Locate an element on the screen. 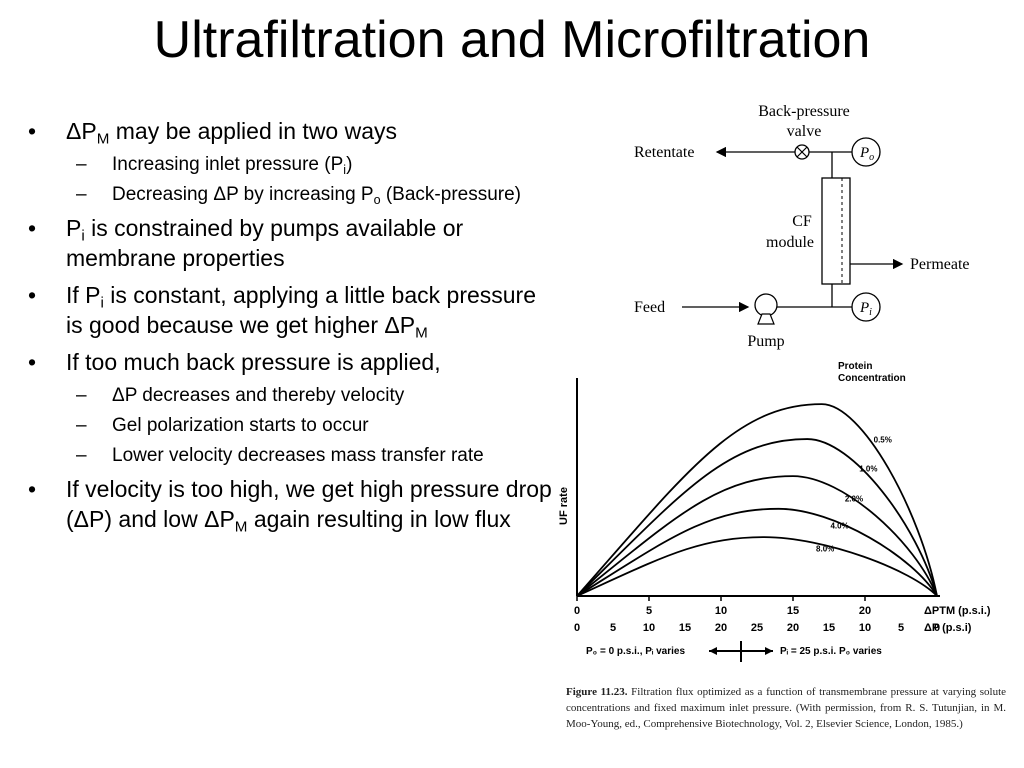 Image resolution: width=1024 pixels, height=768 pixels. bullet-text: If too much back pressure is applied, is located at coordinates (253, 362).